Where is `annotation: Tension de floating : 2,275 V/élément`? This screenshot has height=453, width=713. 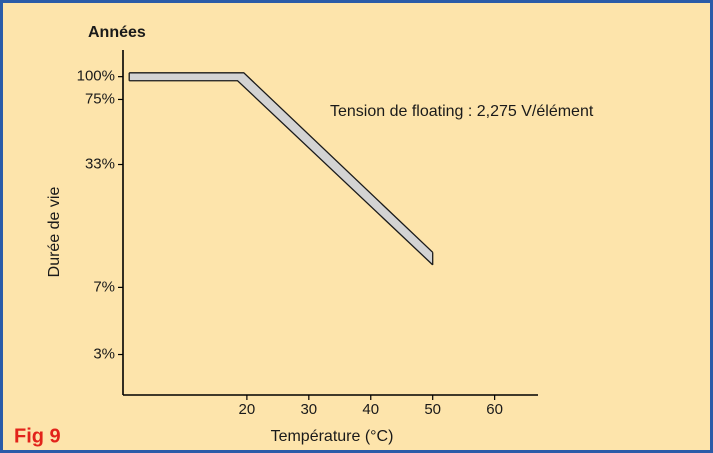 annotation: Tension de floating : 2,275 V/élément is located at coordinates (462, 111).